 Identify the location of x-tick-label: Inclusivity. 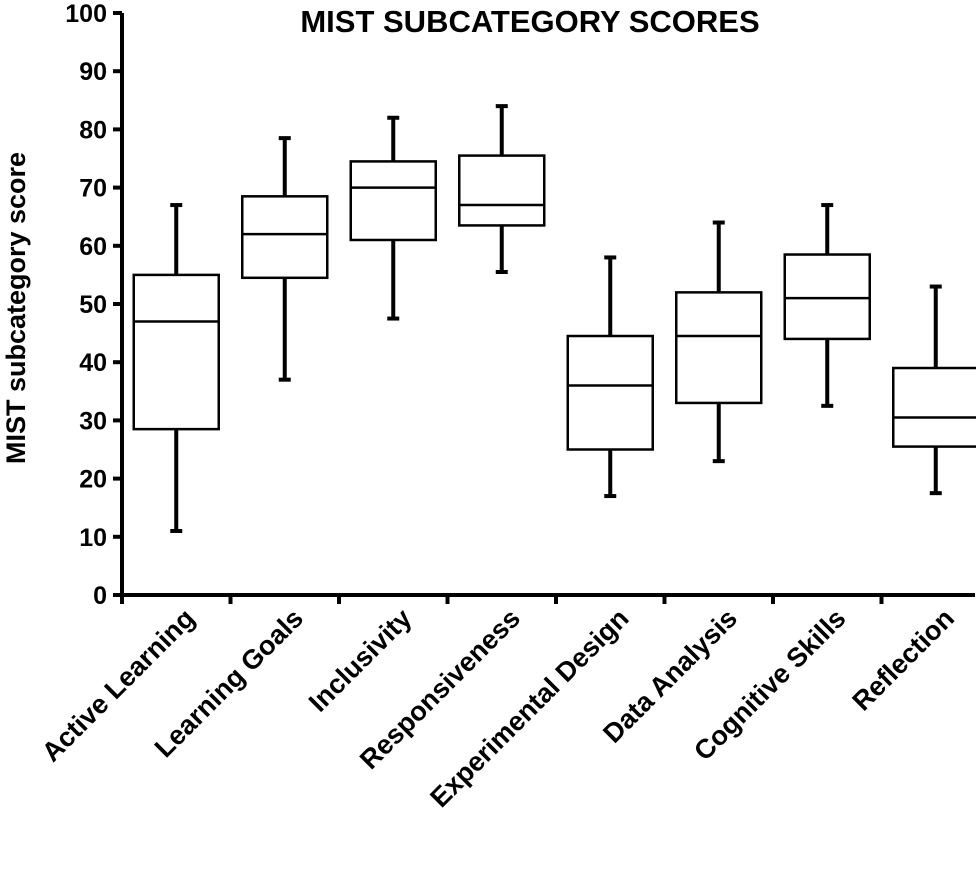
(360, 660).